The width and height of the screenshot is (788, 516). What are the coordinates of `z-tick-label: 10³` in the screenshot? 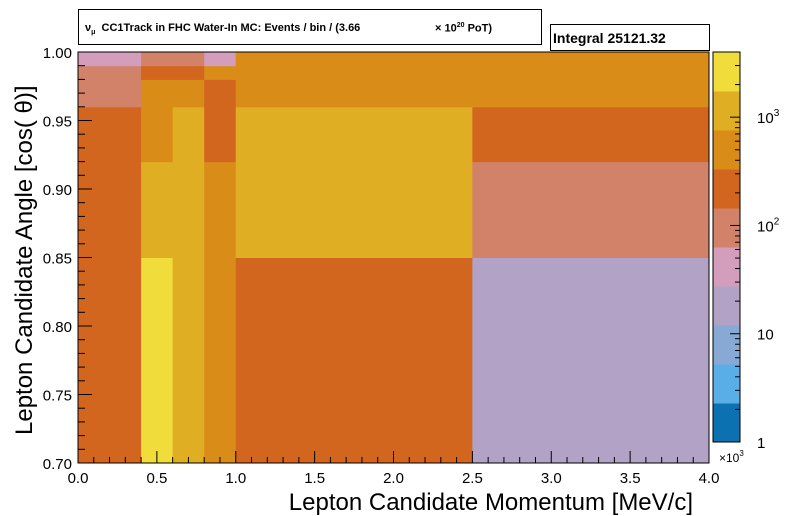 It's located at (768, 117).